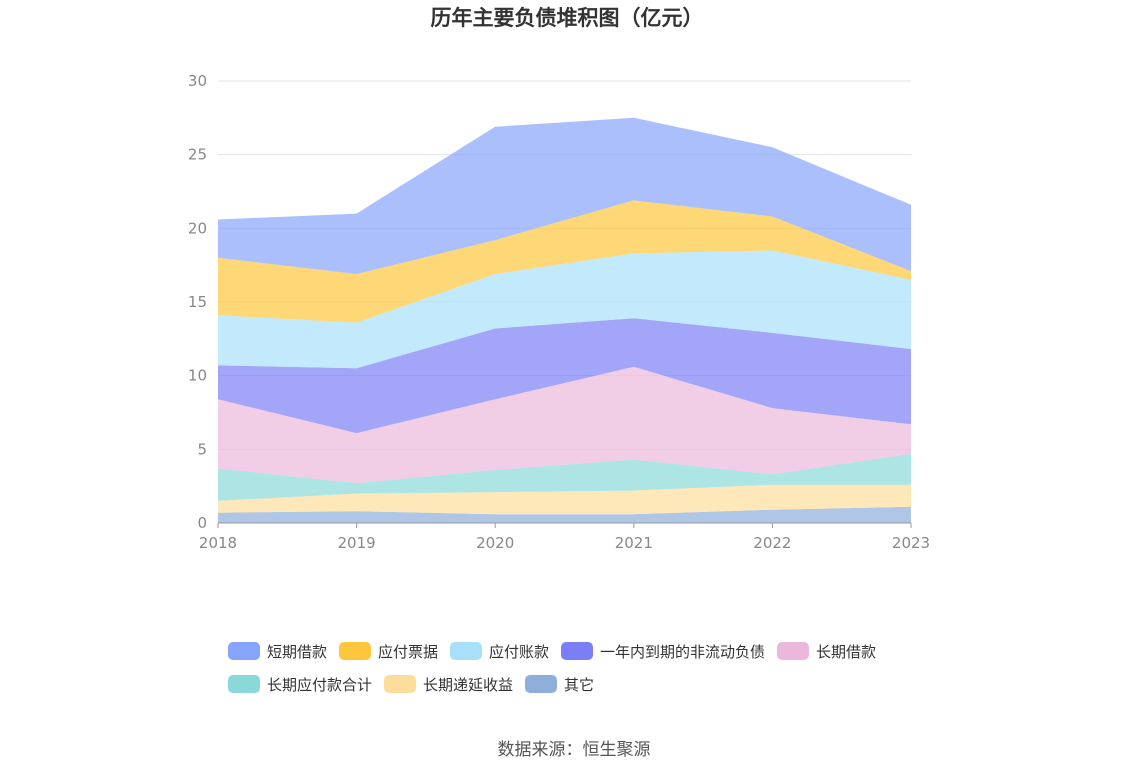  I want to click on legend-item: 应付票据, so click(388, 651).